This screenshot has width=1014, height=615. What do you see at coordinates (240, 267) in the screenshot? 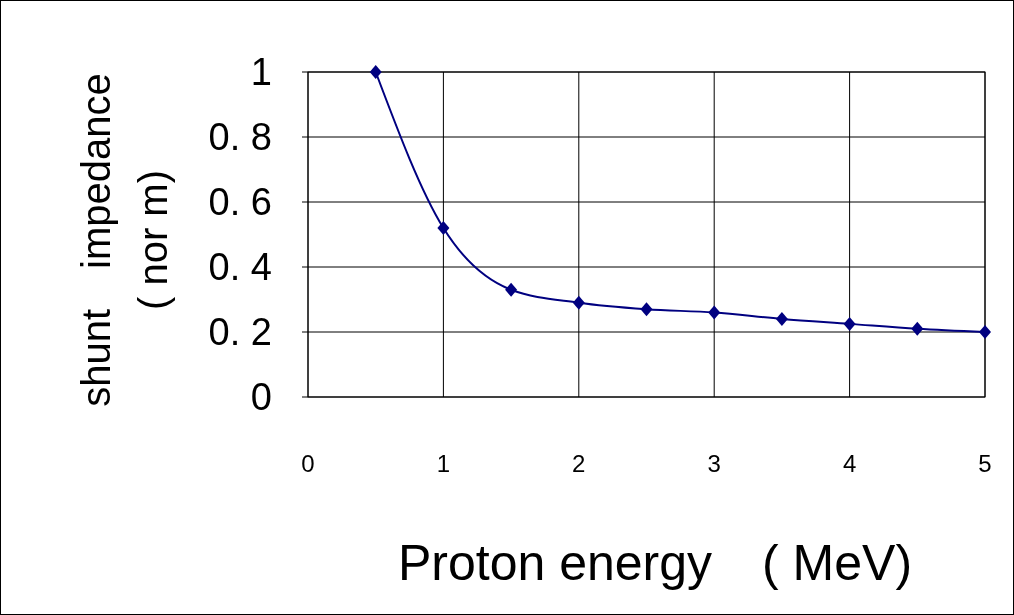
I see `y-tick-label: 0. 4` at bounding box center [240, 267].